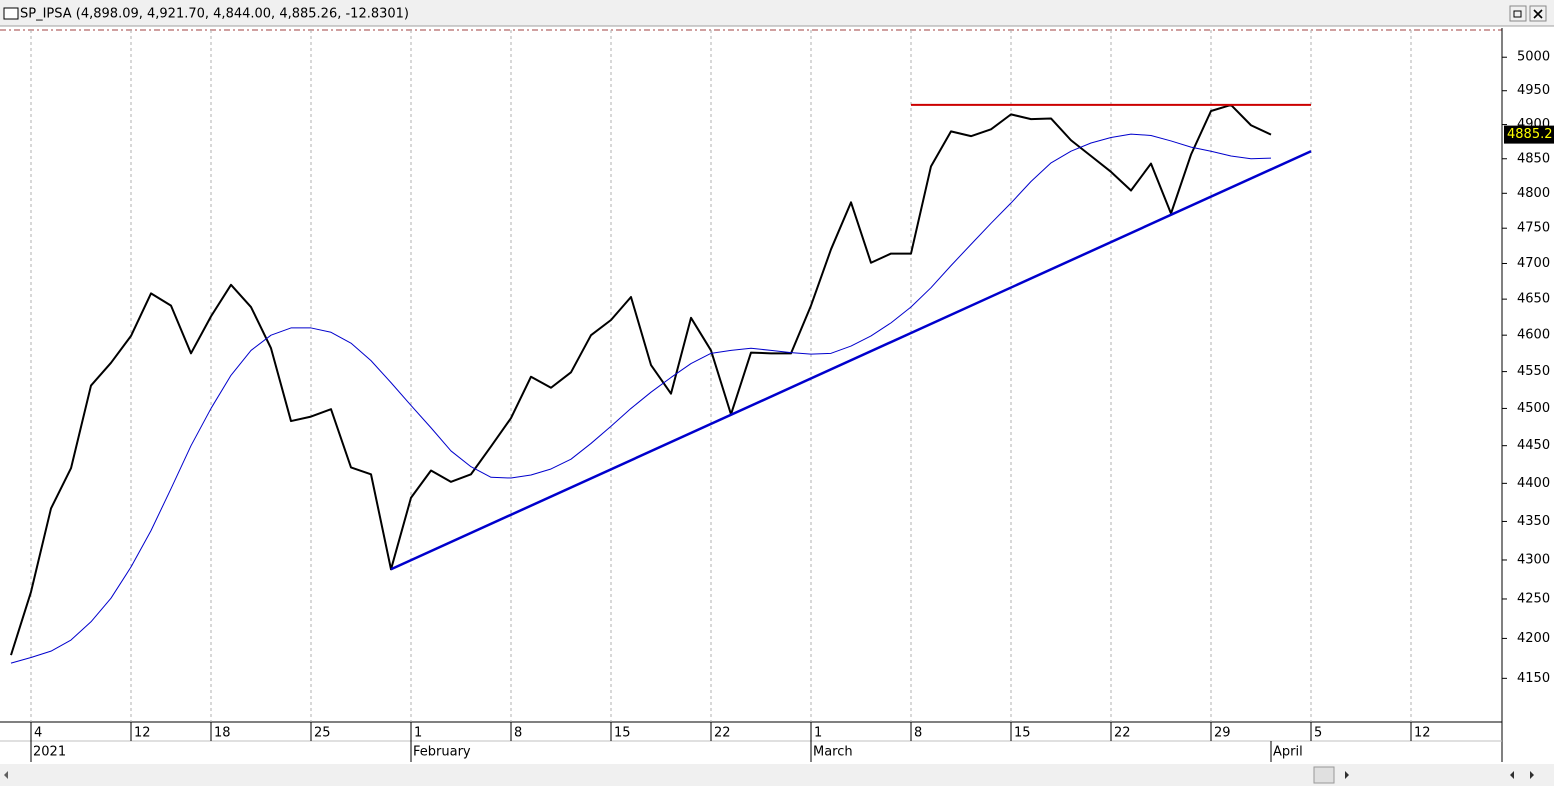 The width and height of the screenshot is (1554, 790). Describe the element at coordinates (1538, 14) in the screenshot. I see `close-icon` at that location.